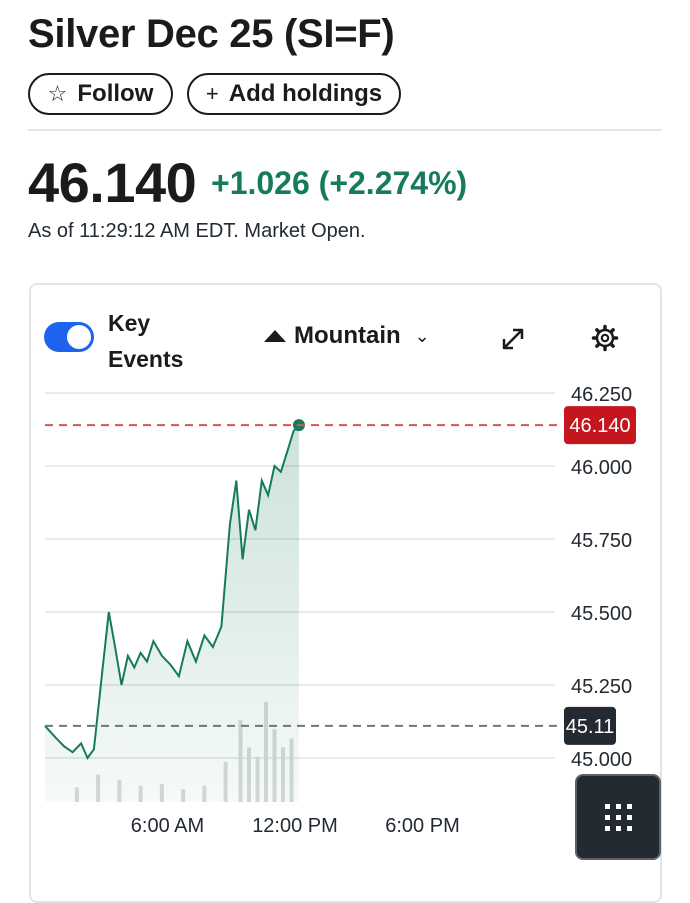 Image resolution: width=690 pixels, height=903 pixels. What do you see at coordinates (79, 337) in the screenshot?
I see `toggle-knob` at bounding box center [79, 337].